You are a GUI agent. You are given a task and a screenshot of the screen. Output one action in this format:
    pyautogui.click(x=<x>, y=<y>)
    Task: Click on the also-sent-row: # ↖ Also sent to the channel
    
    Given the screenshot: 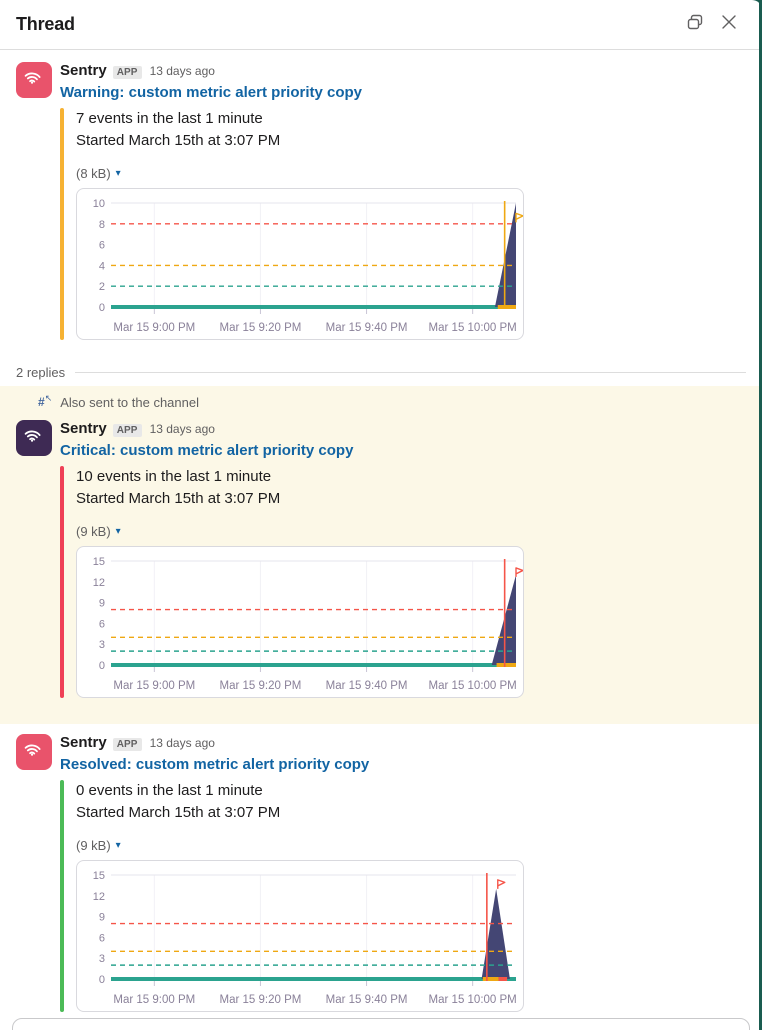 What is the action you would take?
    pyautogui.click(x=381, y=402)
    